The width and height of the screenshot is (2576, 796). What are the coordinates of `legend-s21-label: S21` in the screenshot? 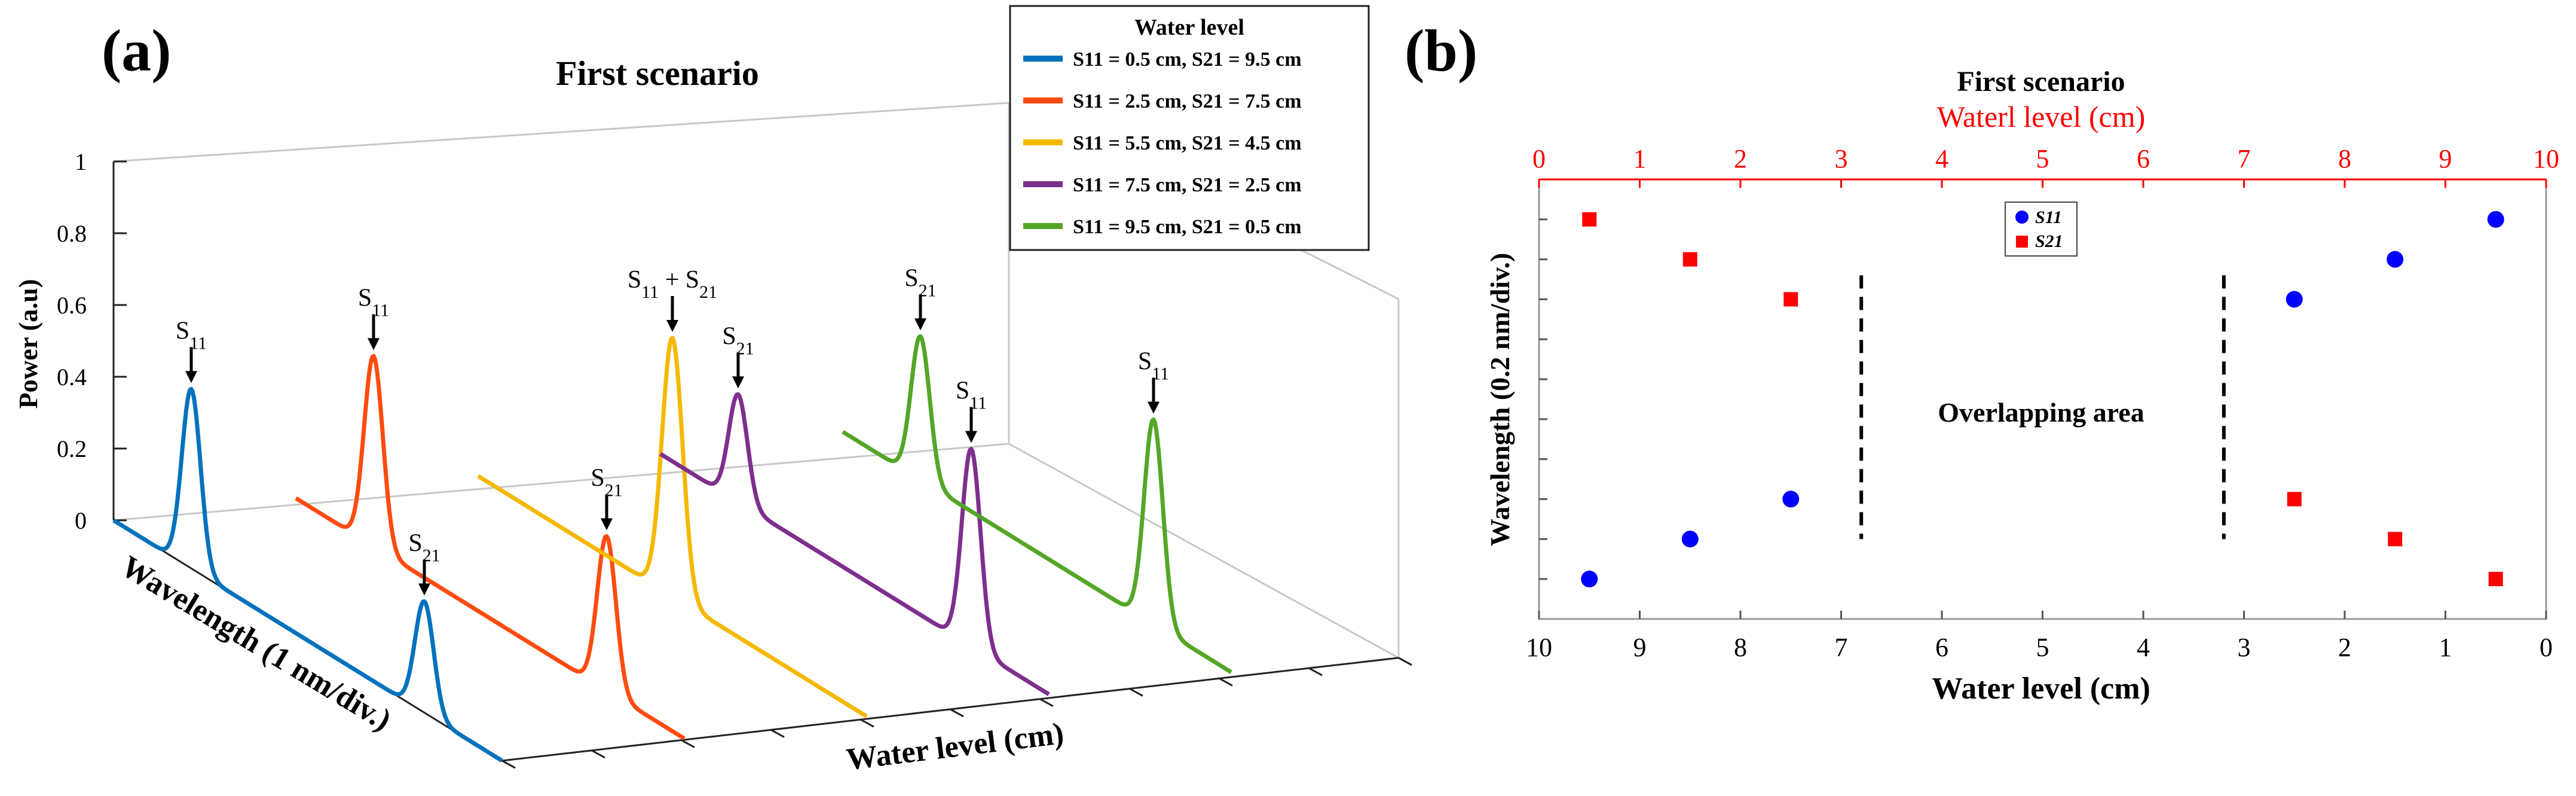 It's located at (2049, 241).